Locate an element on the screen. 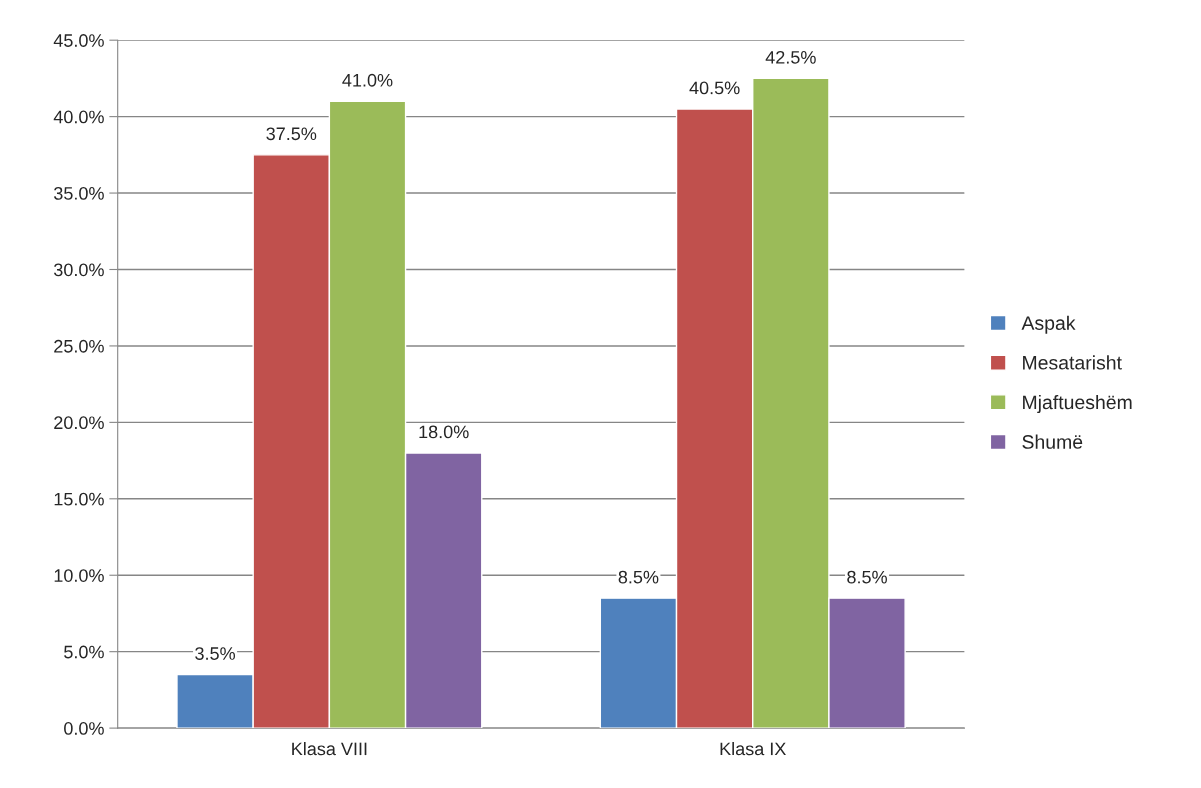  data-label: 40.5% is located at coordinates (714, 88).